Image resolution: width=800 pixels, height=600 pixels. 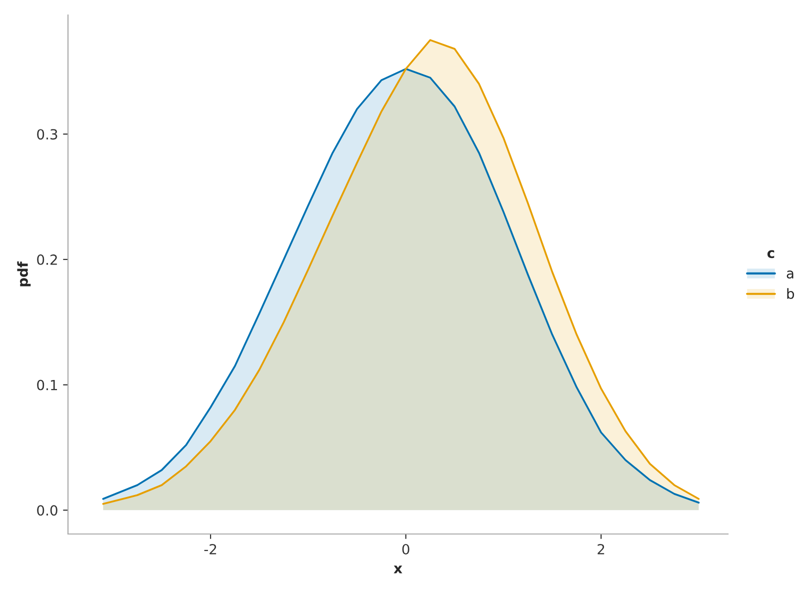 I want to click on legend-title: c, so click(x=770, y=254).